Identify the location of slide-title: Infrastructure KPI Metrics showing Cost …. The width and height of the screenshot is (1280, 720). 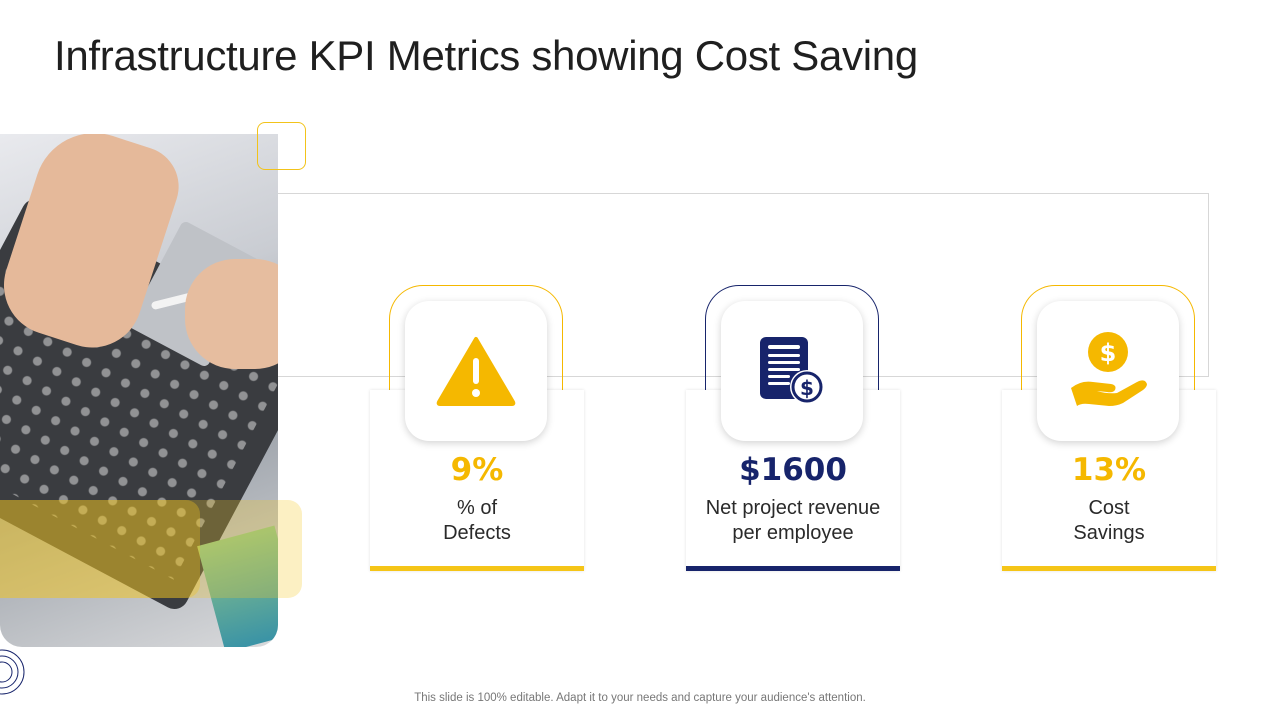
(486, 55).